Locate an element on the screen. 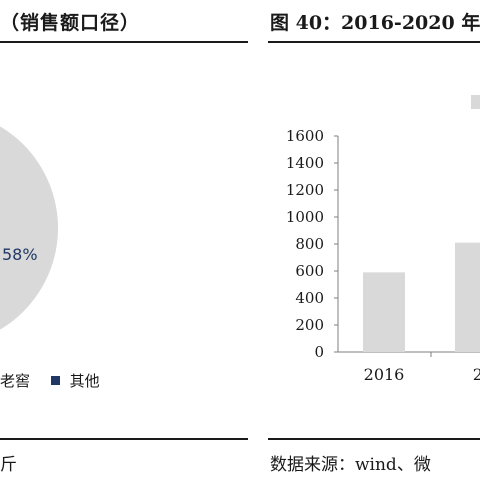  right-title-rule is located at coordinates (374, 42).